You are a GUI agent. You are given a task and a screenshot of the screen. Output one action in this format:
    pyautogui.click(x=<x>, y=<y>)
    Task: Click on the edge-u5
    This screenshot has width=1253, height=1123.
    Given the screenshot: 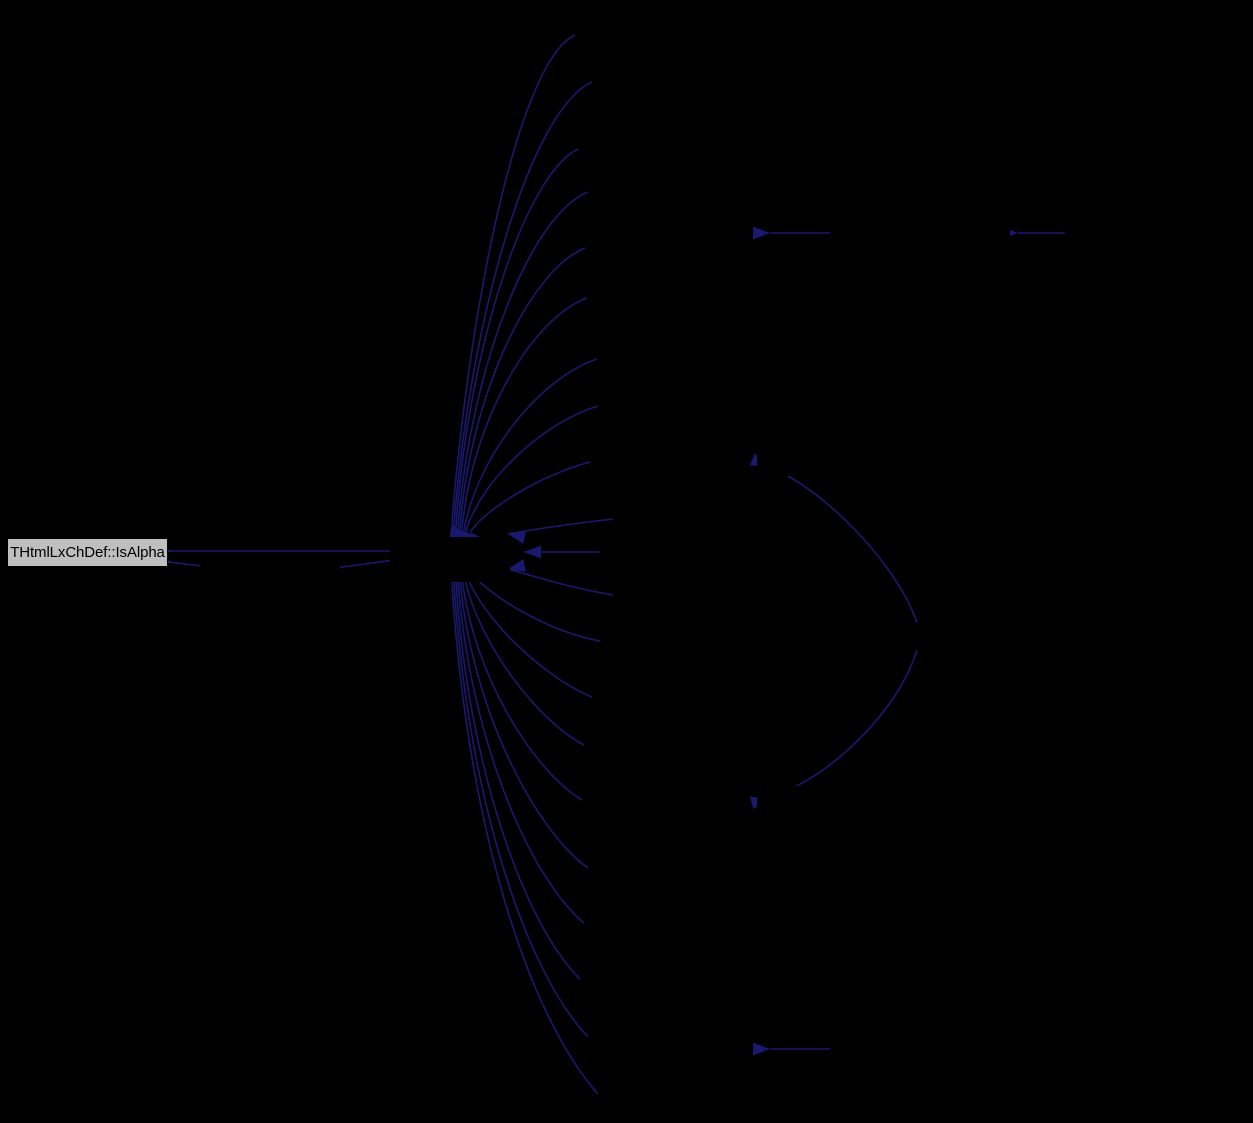 What is the action you would take?
    pyautogui.click(x=522, y=388)
    